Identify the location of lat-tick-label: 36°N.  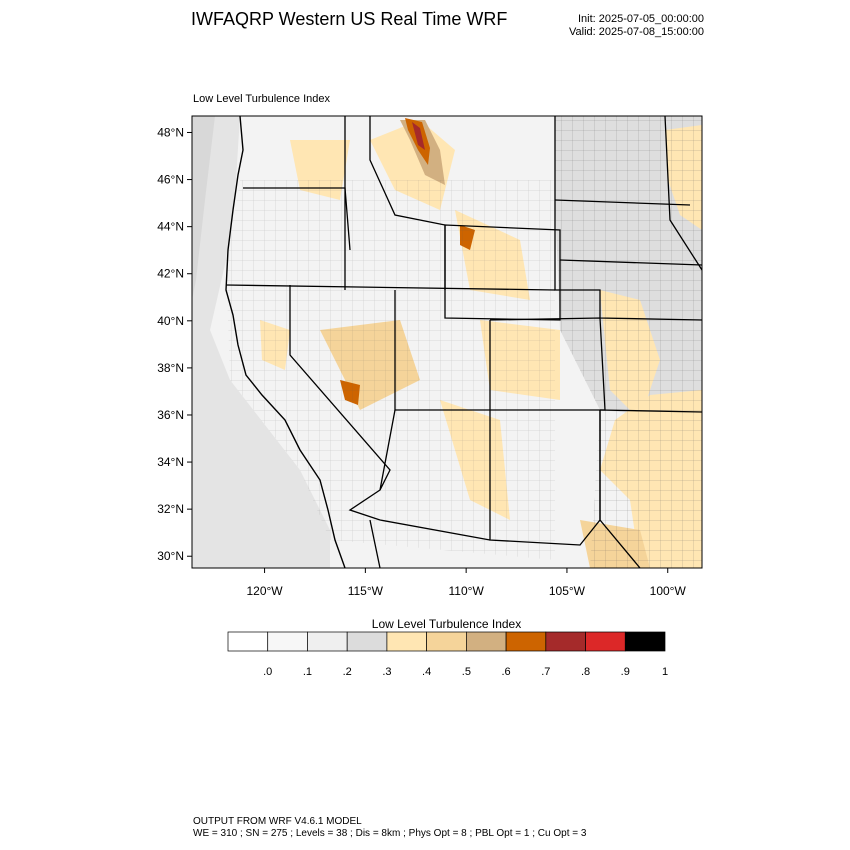
(170, 415).